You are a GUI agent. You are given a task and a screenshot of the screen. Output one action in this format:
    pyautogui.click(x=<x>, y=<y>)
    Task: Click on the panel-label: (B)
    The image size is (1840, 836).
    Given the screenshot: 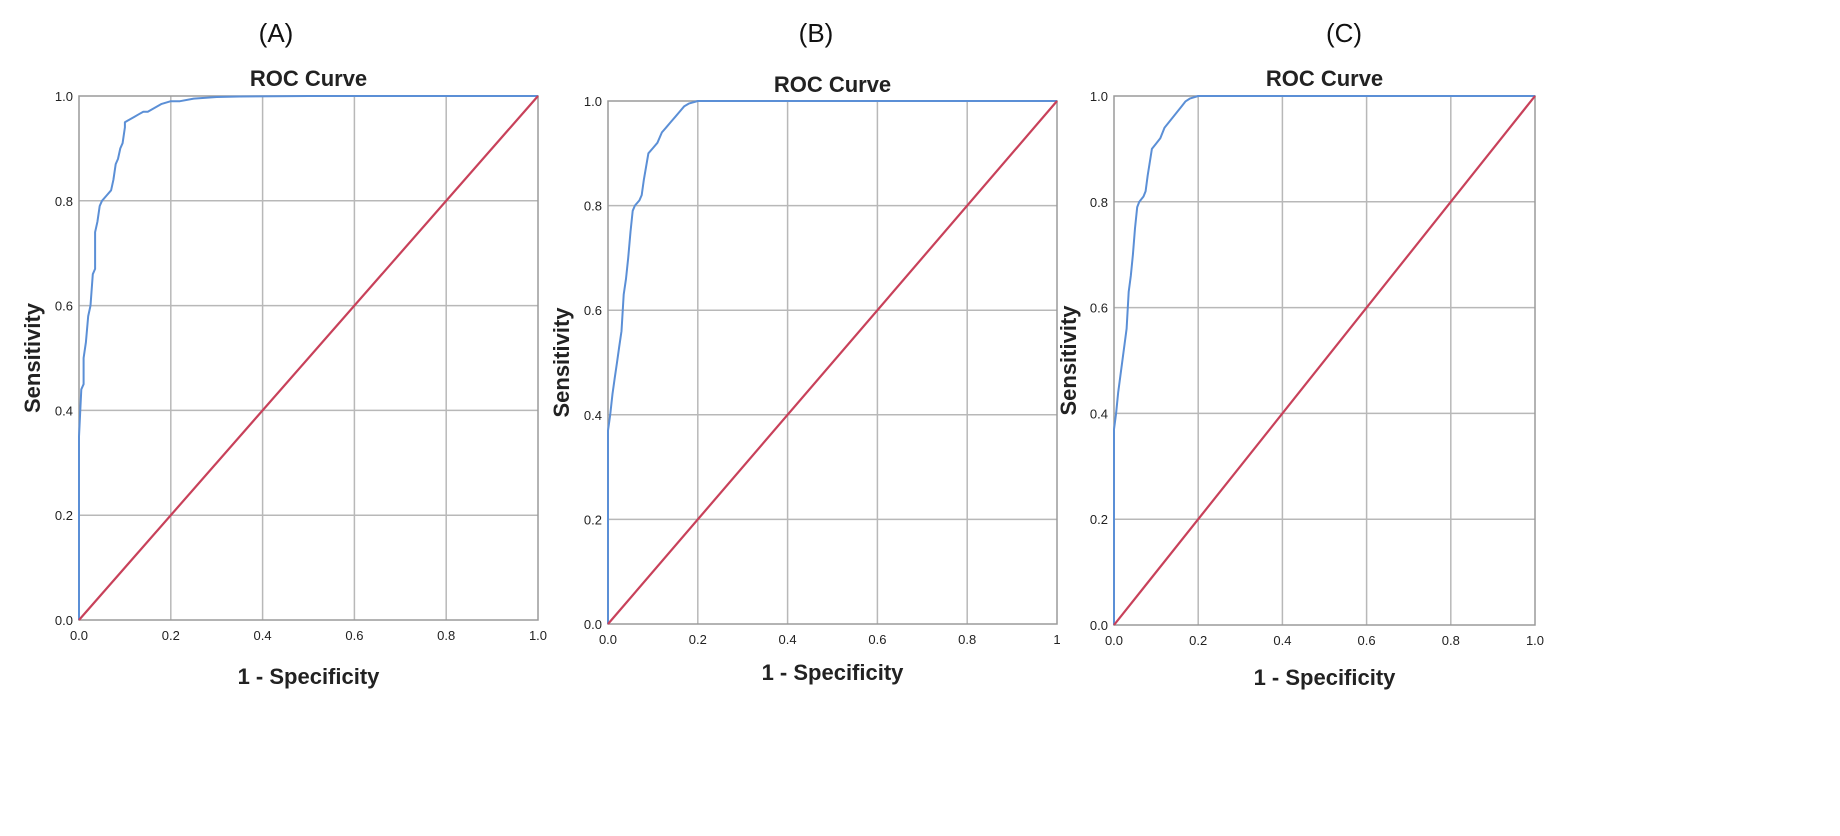 What is the action you would take?
    pyautogui.click(x=816, y=33)
    